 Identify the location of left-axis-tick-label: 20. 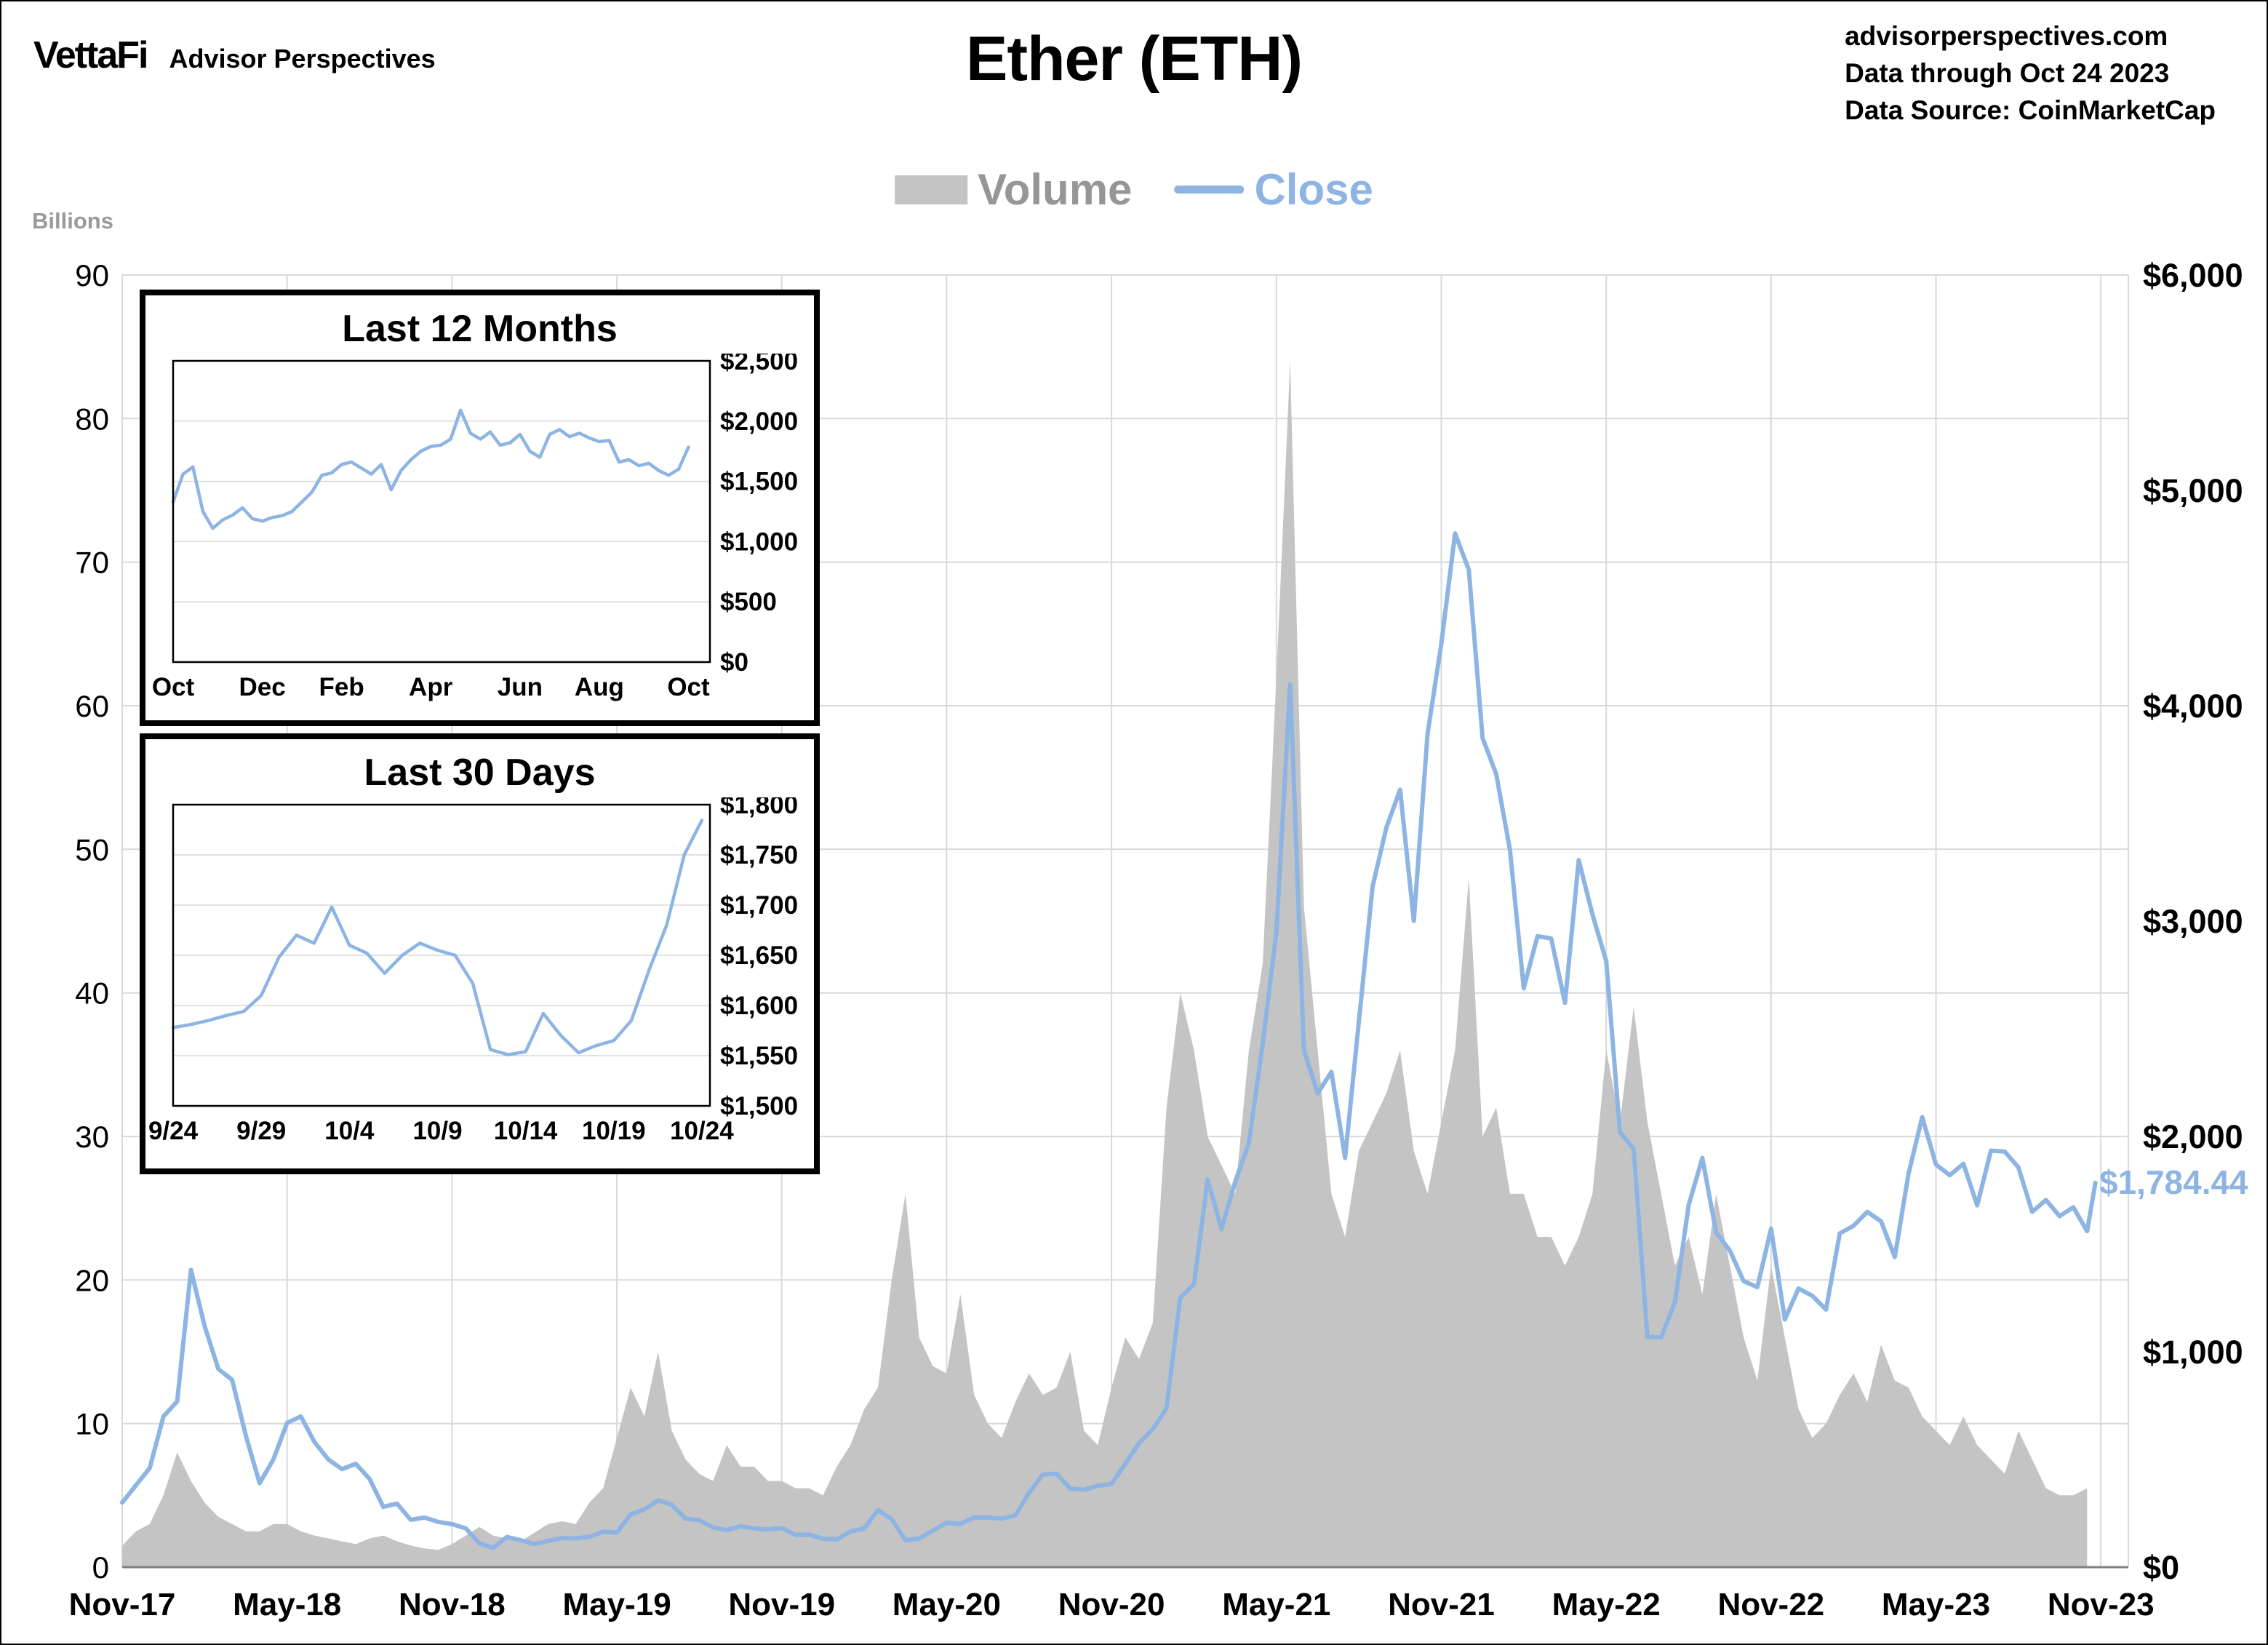
(92, 1280).